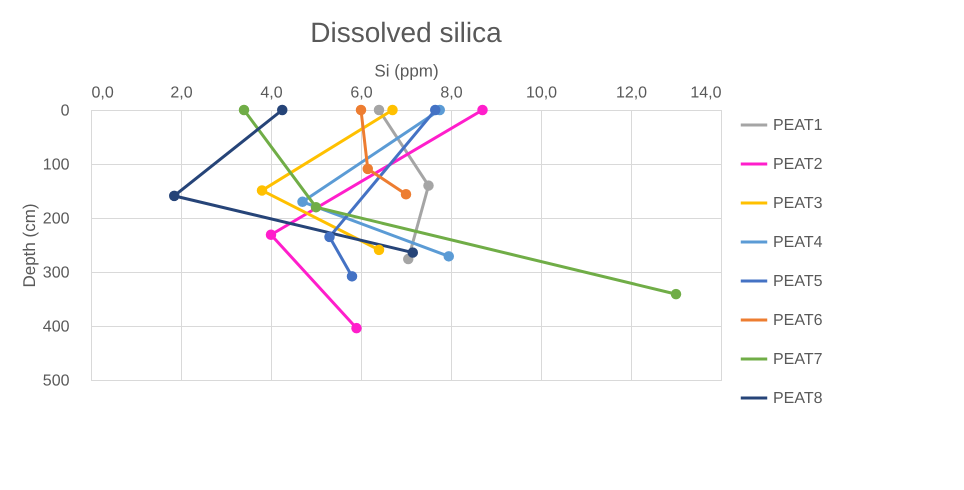 Image resolution: width=964 pixels, height=490 pixels. What do you see at coordinates (706, 93) in the screenshot?
I see `x-tick-label: 14,0` at bounding box center [706, 93].